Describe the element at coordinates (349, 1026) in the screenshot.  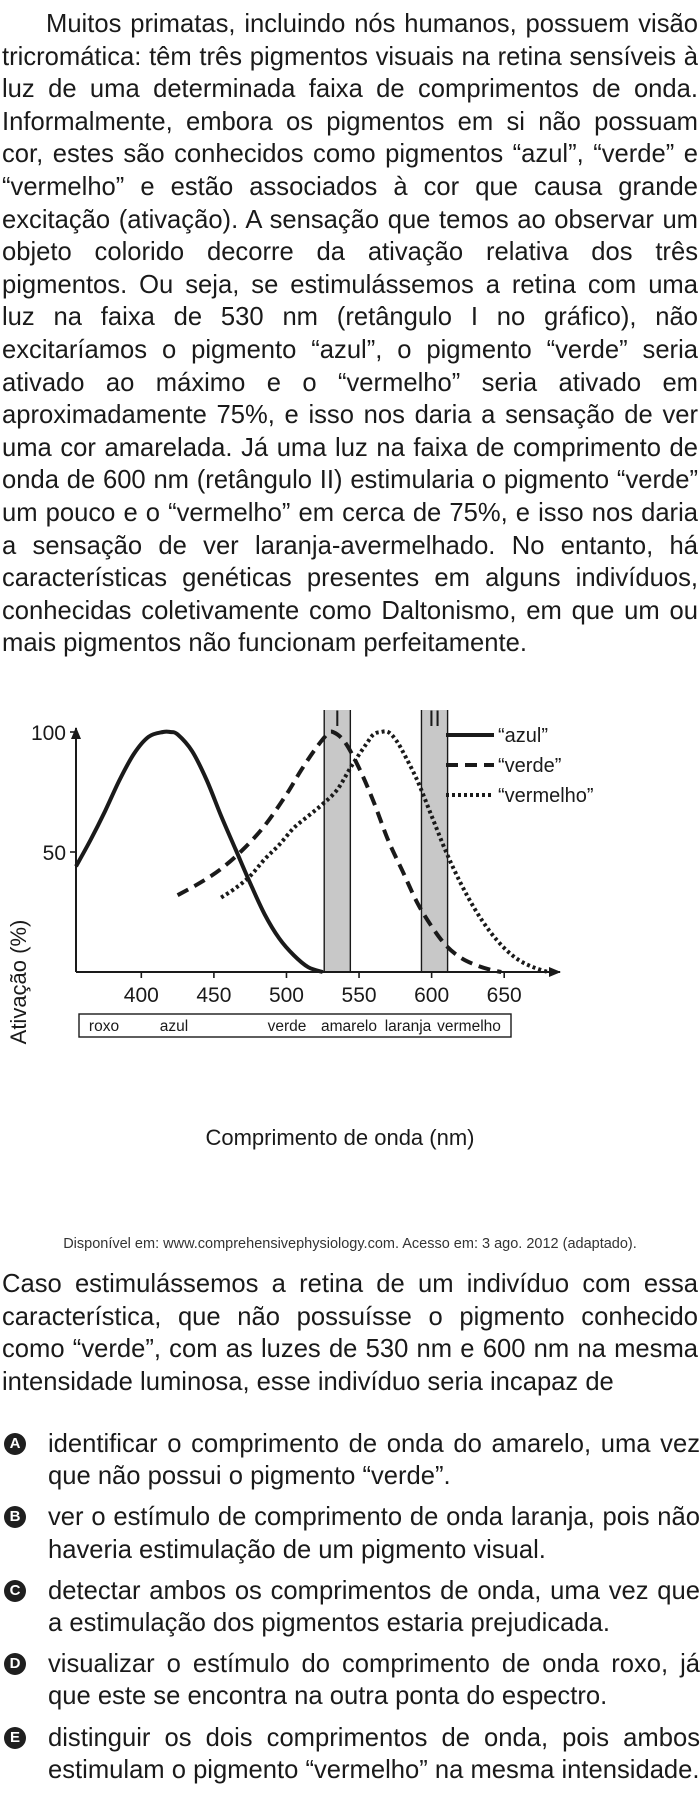
I see `color-bar-label-amarelo: amarelo` at that location.